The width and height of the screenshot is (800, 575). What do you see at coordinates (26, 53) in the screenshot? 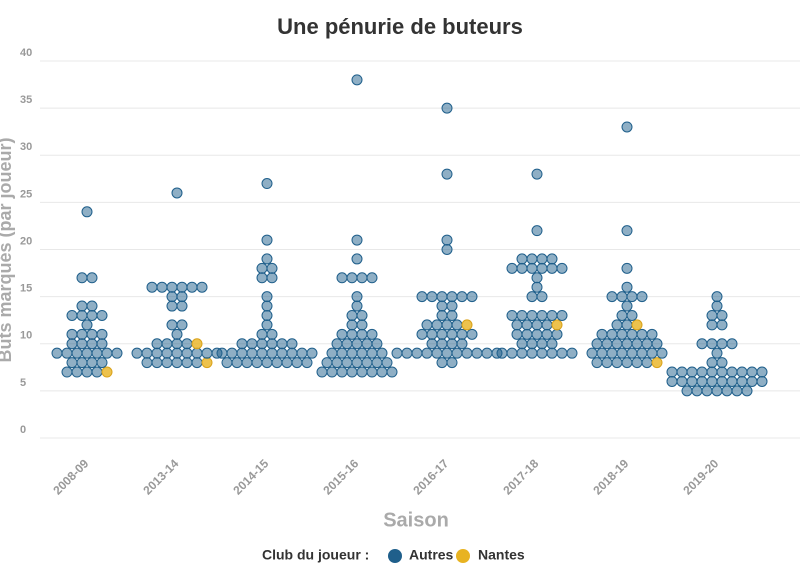
I see `y-tick-label: 40` at bounding box center [26, 53].